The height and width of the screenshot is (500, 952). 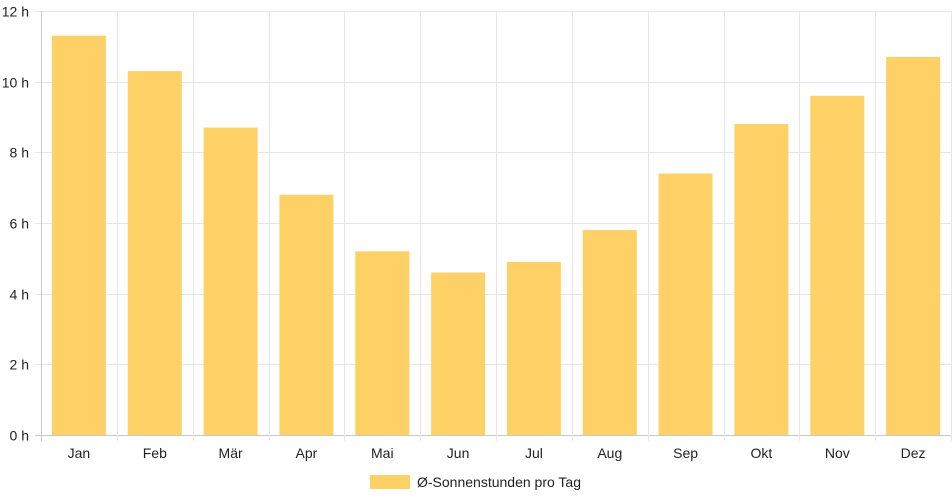 What do you see at coordinates (154, 253) in the screenshot?
I see `bar-feb` at bounding box center [154, 253].